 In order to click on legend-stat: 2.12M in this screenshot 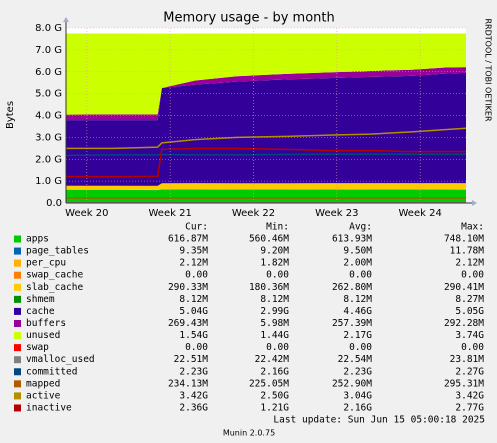, I will do `click(193, 263)`.